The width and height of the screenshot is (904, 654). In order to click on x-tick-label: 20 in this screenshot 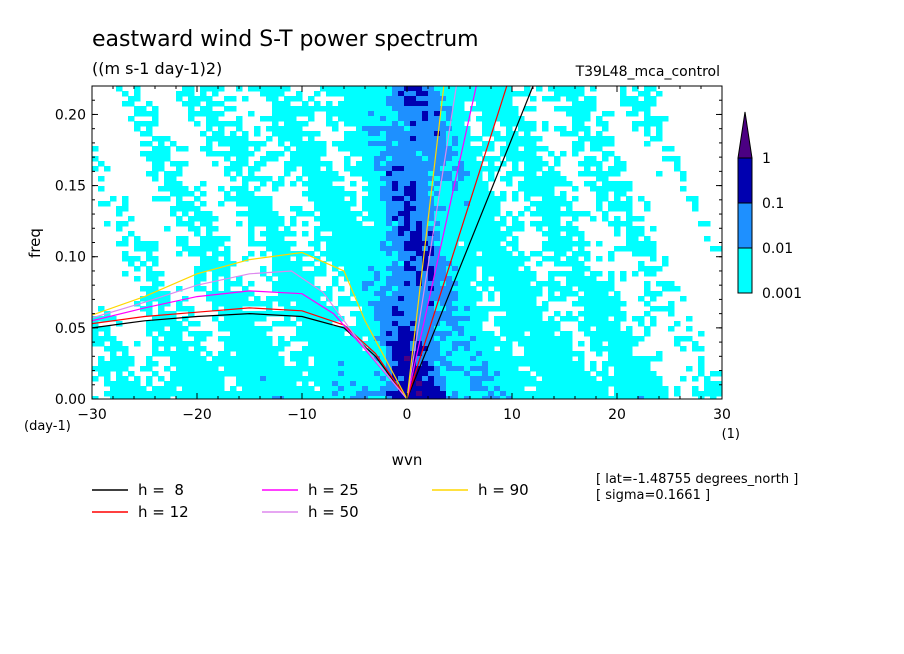, I will do `click(617, 415)`.